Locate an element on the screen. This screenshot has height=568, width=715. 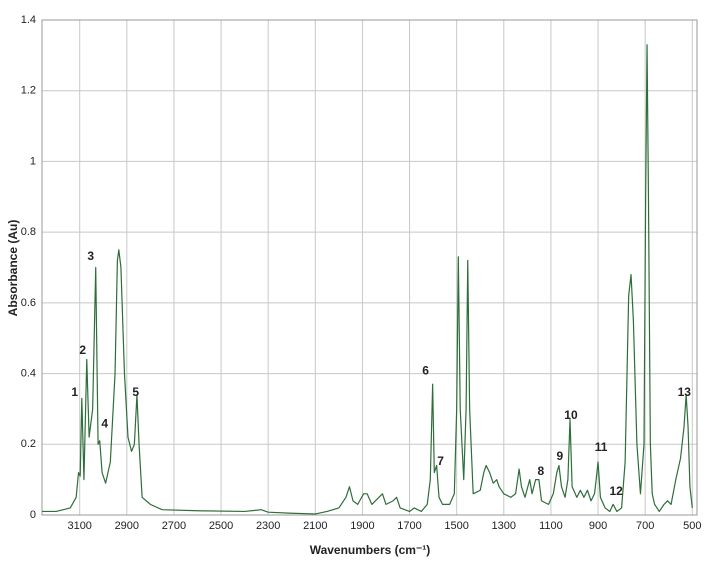
y-tick-label: 1.2 is located at coordinates (28, 91).